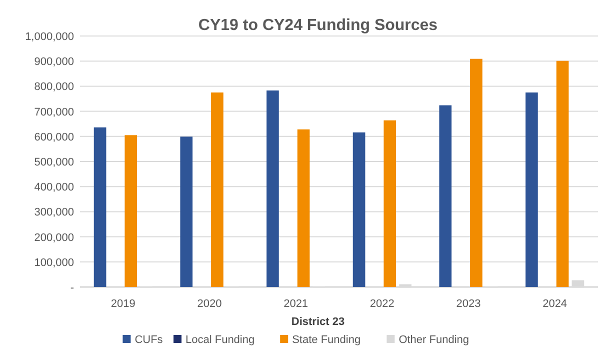  I want to click on x-tick-label: 2022, so click(382, 304).